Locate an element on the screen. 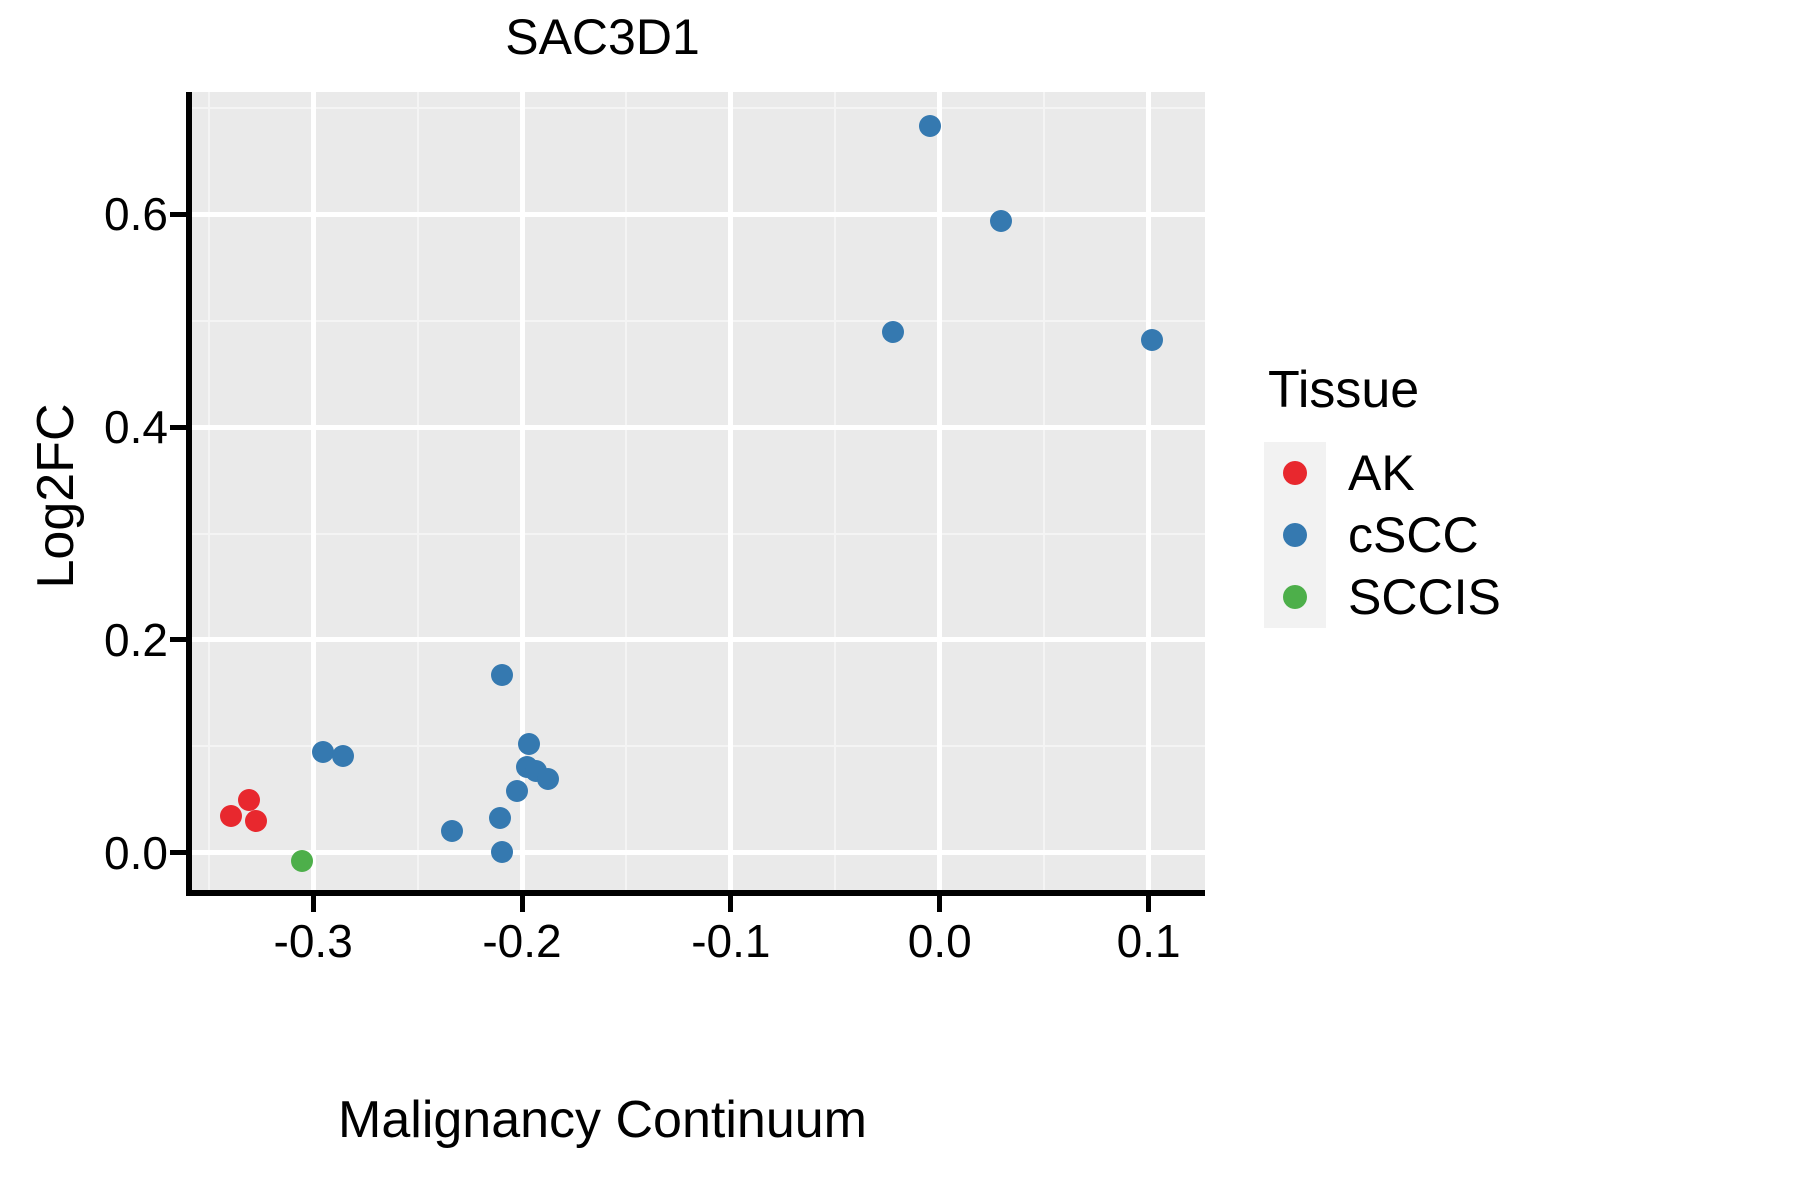 The width and height of the screenshot is (1800, 1200). legend-item-ak: AK is located at coordinates (1474, 473).